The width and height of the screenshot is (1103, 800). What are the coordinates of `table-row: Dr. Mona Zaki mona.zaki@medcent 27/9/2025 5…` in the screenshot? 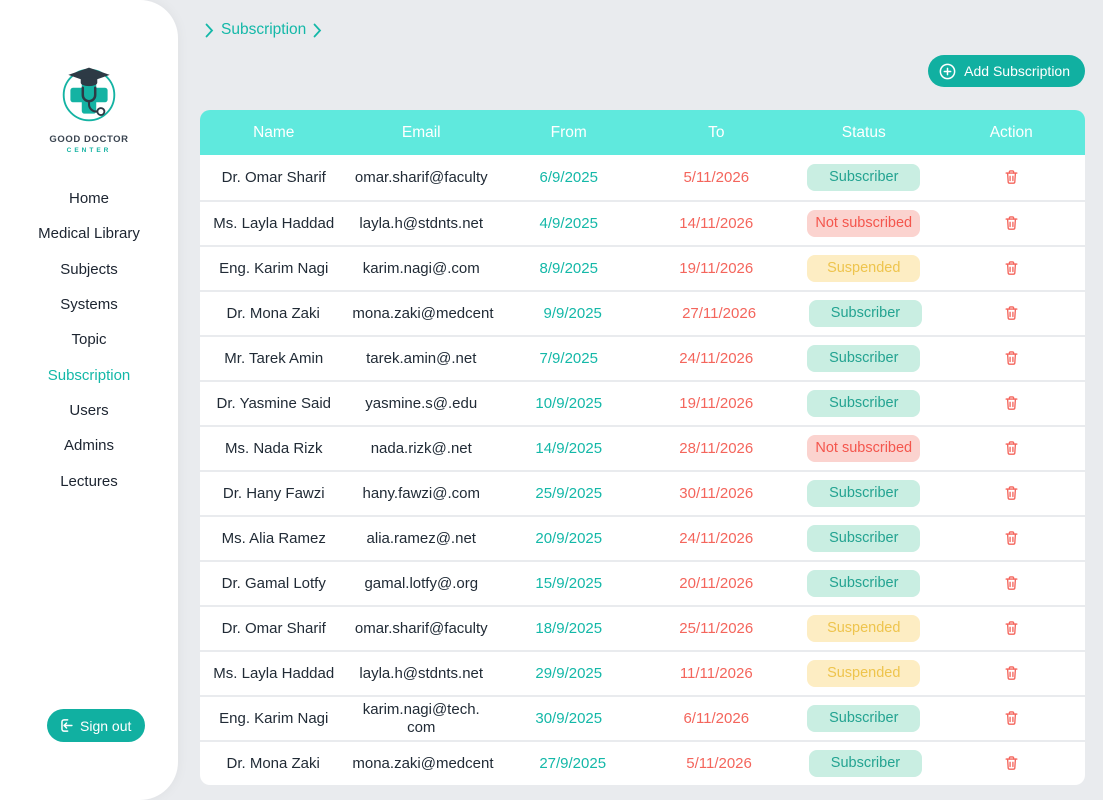 It's located at (642, 762).